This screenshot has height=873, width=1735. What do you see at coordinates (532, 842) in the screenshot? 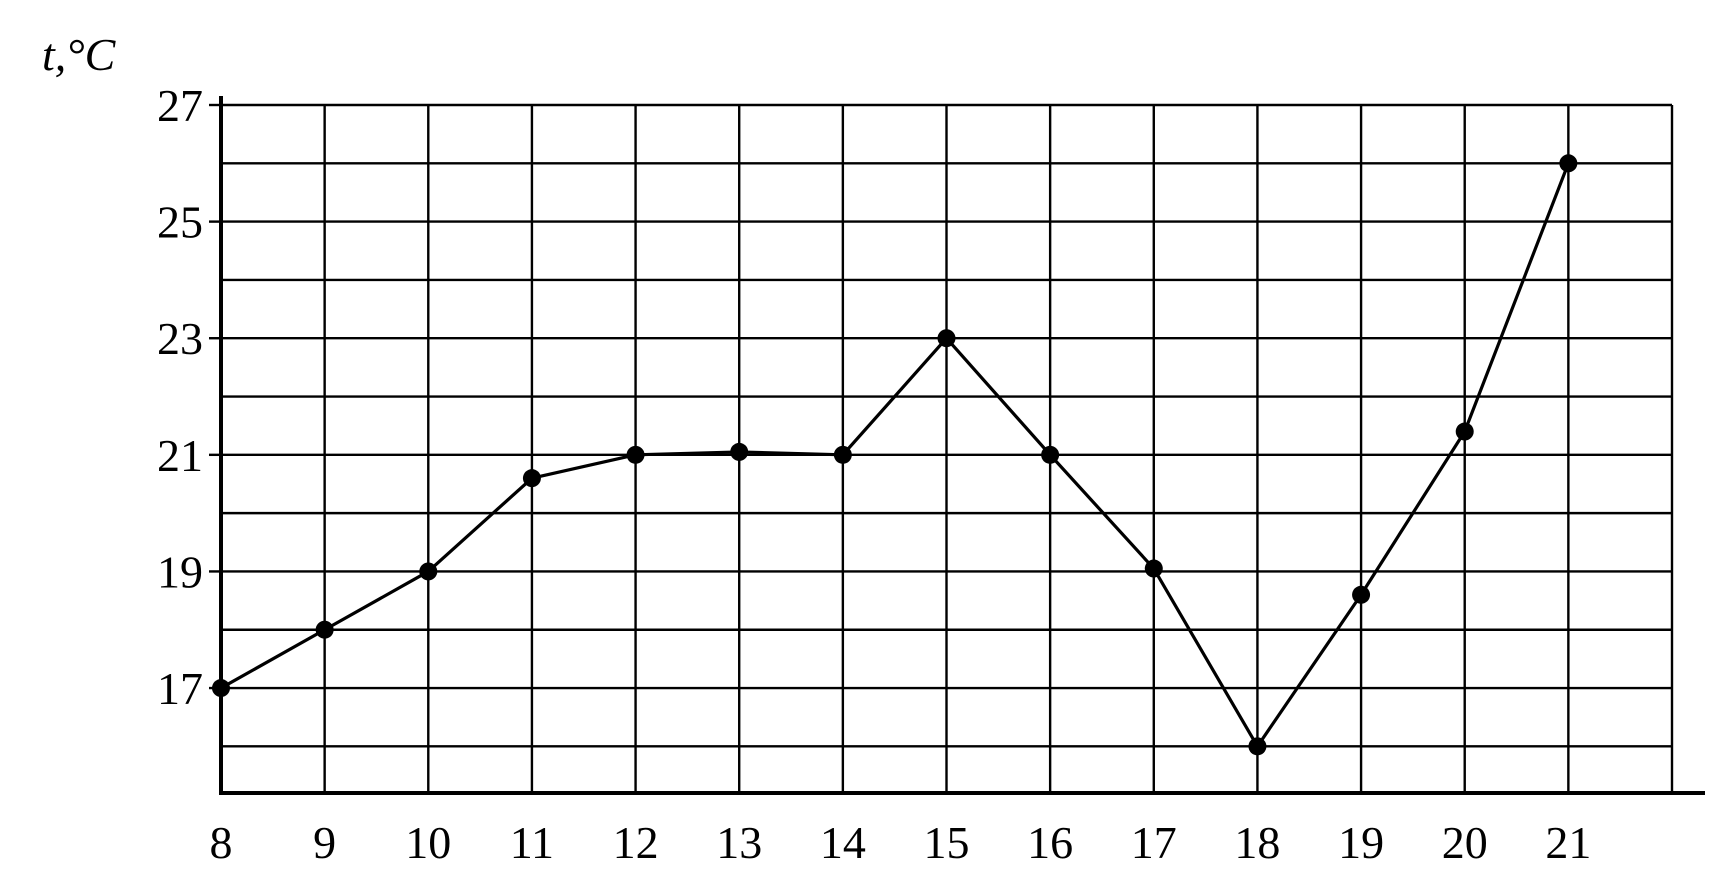
I see `x-tick-label: 11` at bounding box center [532, 842].